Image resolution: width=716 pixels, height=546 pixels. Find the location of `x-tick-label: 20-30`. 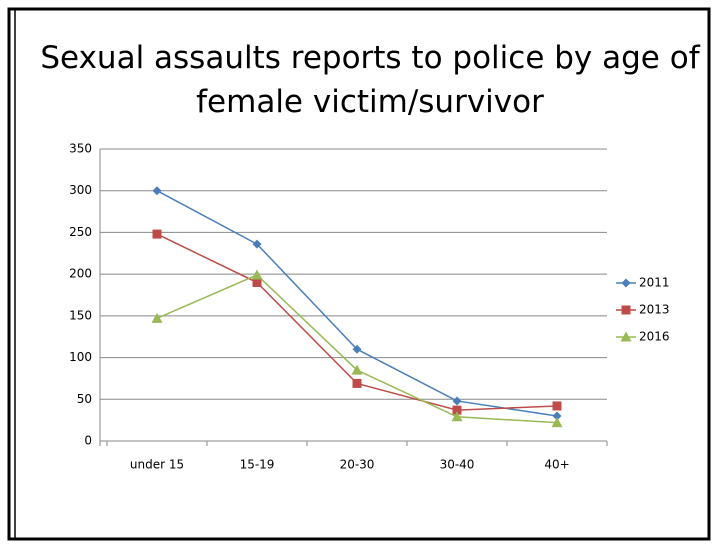

x-tick-label: 20-30 is located at coordinates (357, 465).